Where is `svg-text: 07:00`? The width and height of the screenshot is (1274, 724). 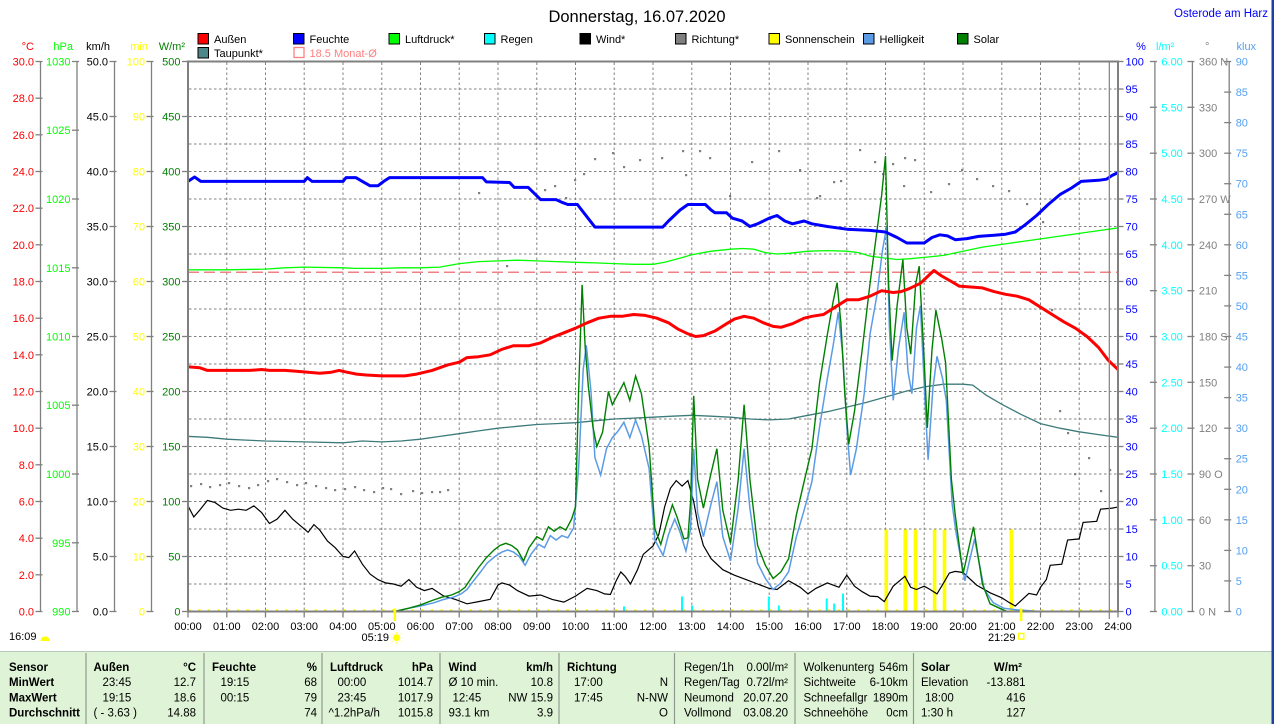 svg-text: 07:00 is located at coordinates (459, 627).